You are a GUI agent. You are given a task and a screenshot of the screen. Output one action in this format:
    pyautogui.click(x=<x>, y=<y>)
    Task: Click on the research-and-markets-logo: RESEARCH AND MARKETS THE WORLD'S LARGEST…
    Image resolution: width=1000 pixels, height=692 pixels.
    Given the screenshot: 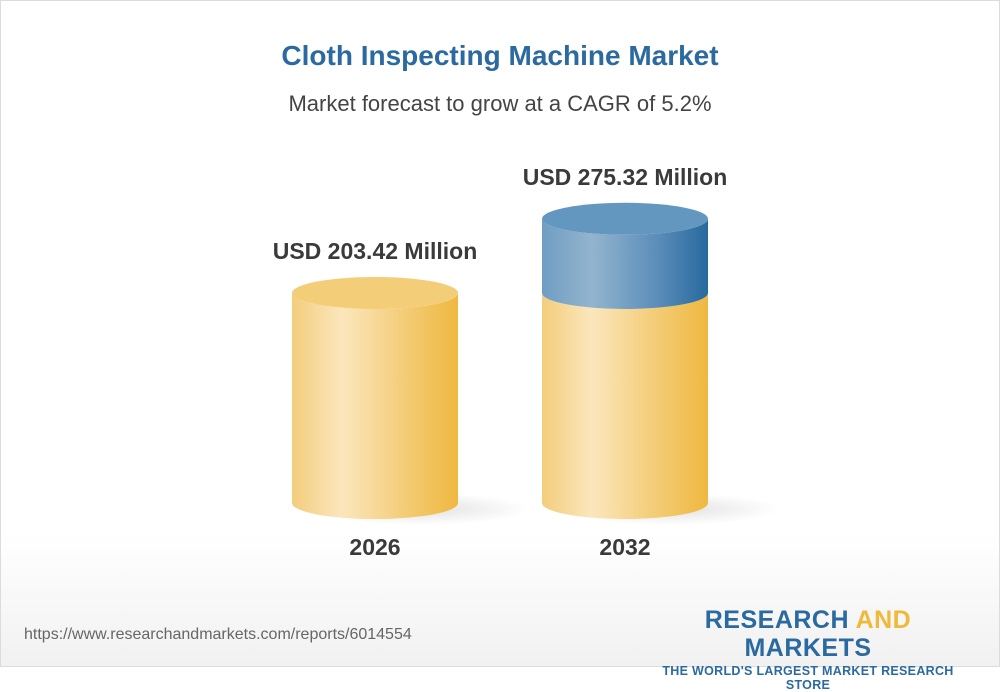 What is the action you would take?
    pyautogui.click(x=808, y=649)
    